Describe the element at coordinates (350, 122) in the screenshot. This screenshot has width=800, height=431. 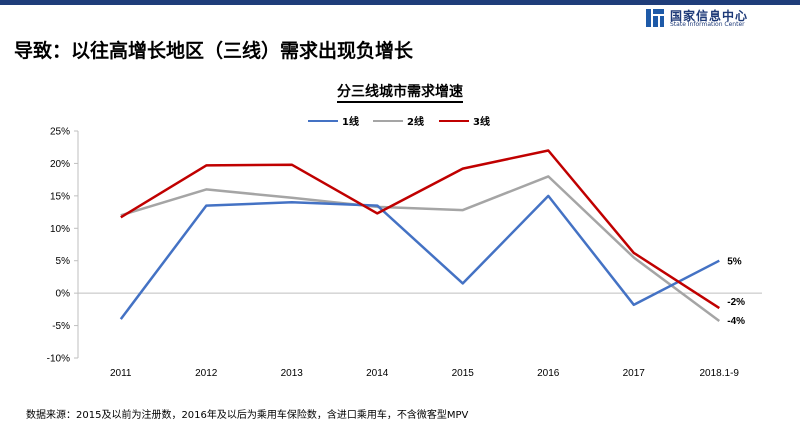
I see `legend-label-1: 1线` at that location.